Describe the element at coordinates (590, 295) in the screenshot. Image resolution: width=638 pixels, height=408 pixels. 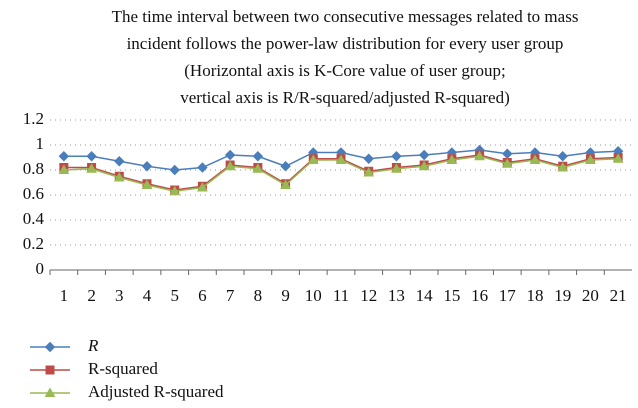
I see `x-tick-label: 20` at that location.